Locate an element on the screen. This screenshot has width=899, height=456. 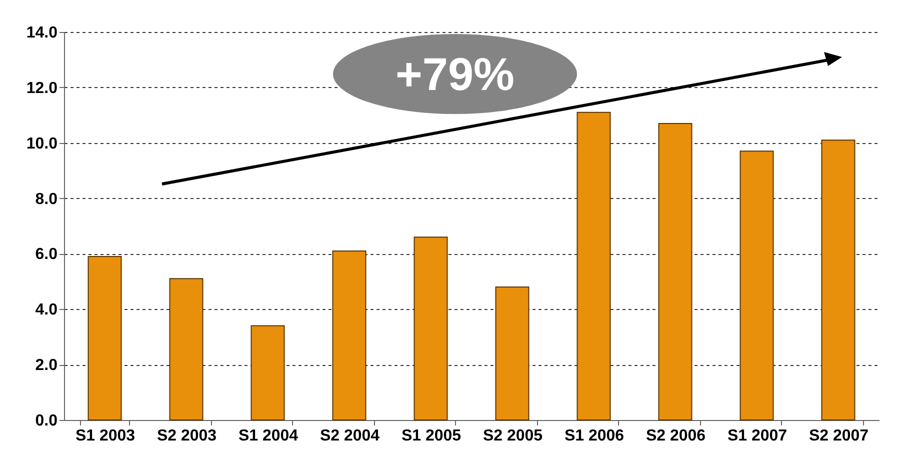
y-tick-label: 0.0 is located at coordinates (46, 421).